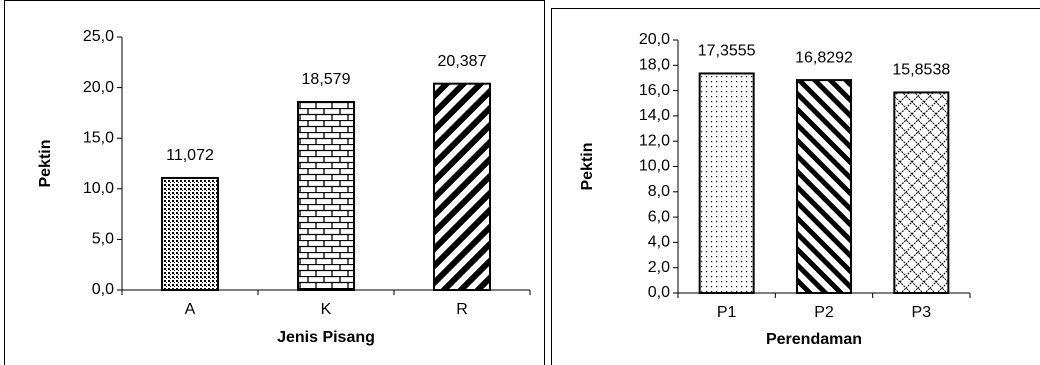 The width and height of the screenshot is (1040, 365). I want to click on y-tick-label: 16,0, so click(654, 90).